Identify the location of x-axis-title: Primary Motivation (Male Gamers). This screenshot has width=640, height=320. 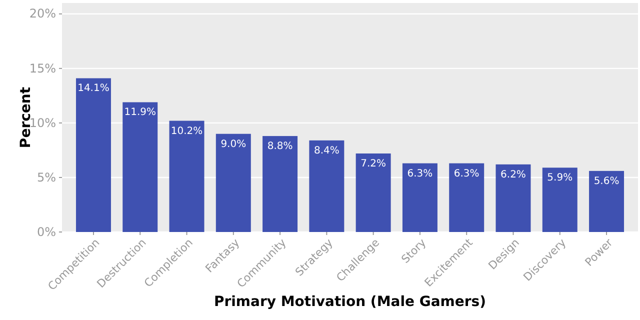
(350, 302).